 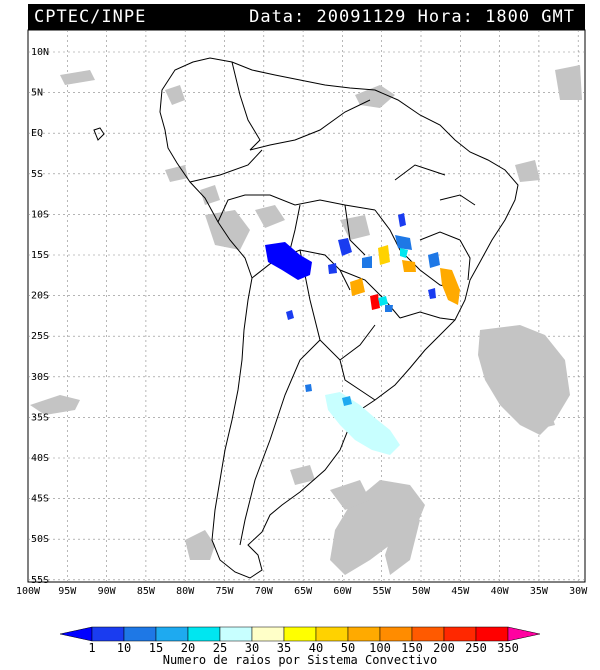 What do you see at coordinates (224, 591) in the screenshot?
I see `lon-tick-label: 75W` at bounding box center [224, 591].